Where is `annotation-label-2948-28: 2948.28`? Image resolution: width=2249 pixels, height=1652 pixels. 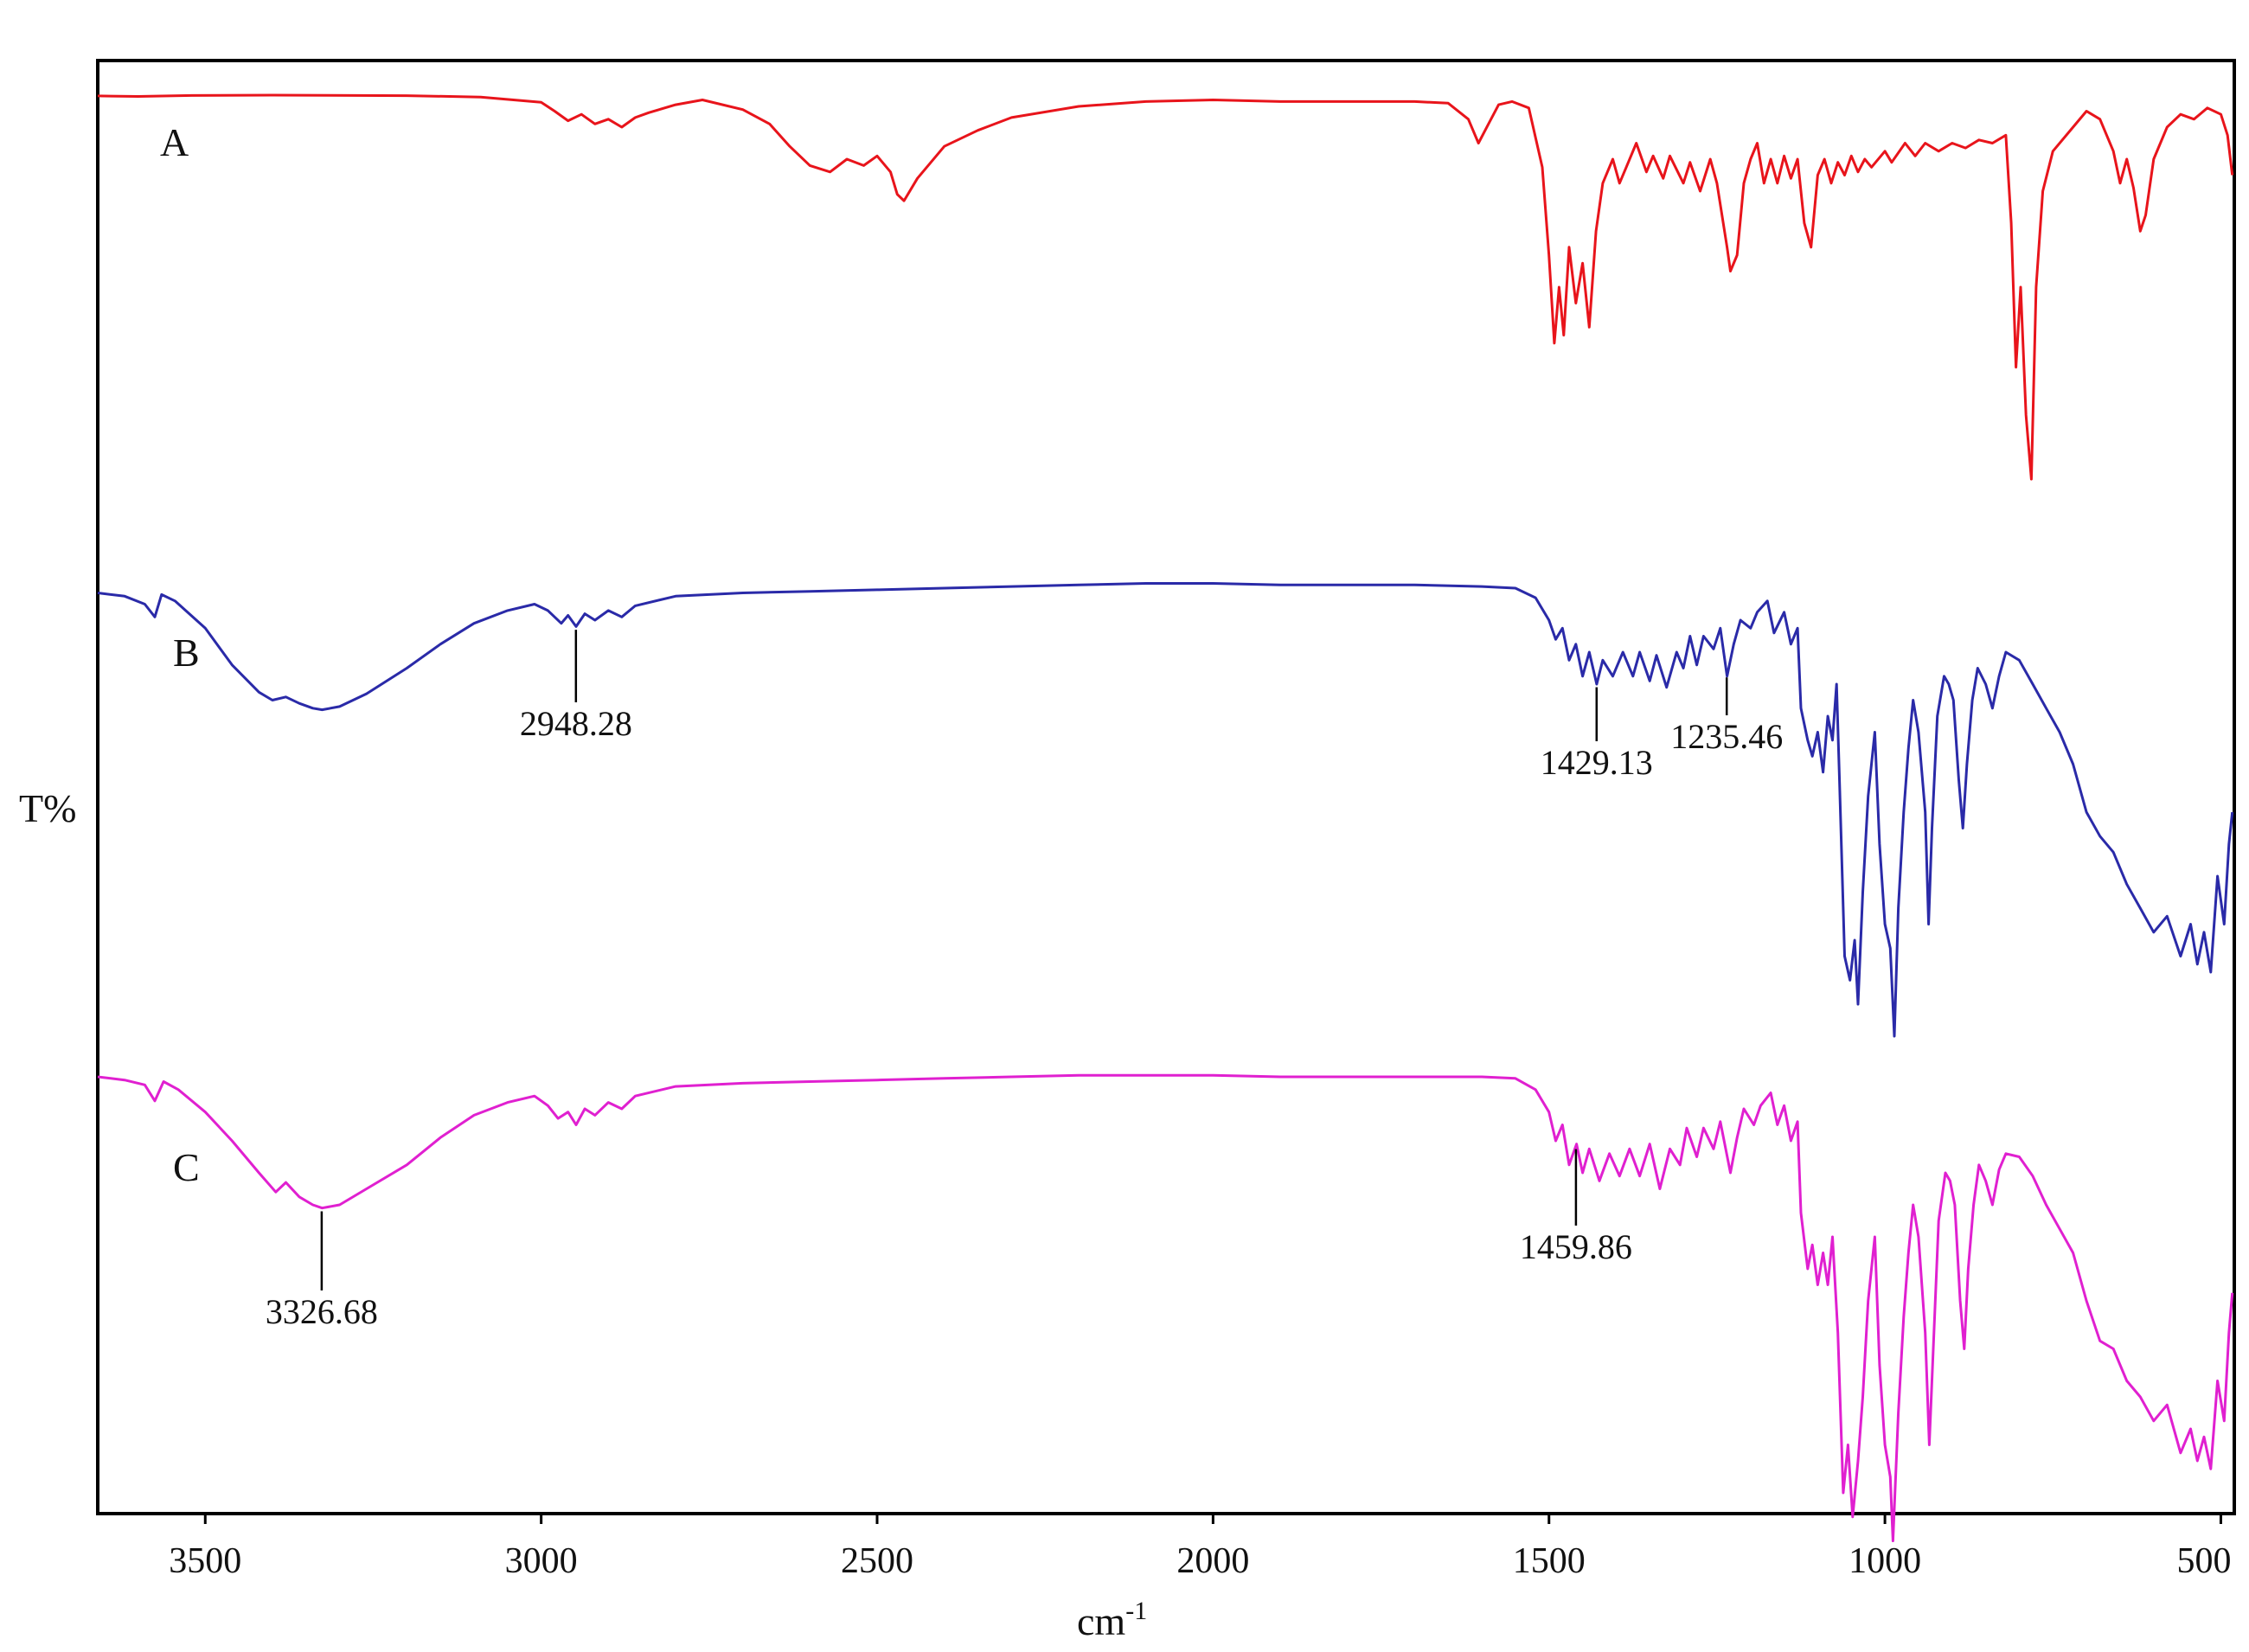
annotation-label-2948-28: 2948.28 is located at coordinates (576, 723).